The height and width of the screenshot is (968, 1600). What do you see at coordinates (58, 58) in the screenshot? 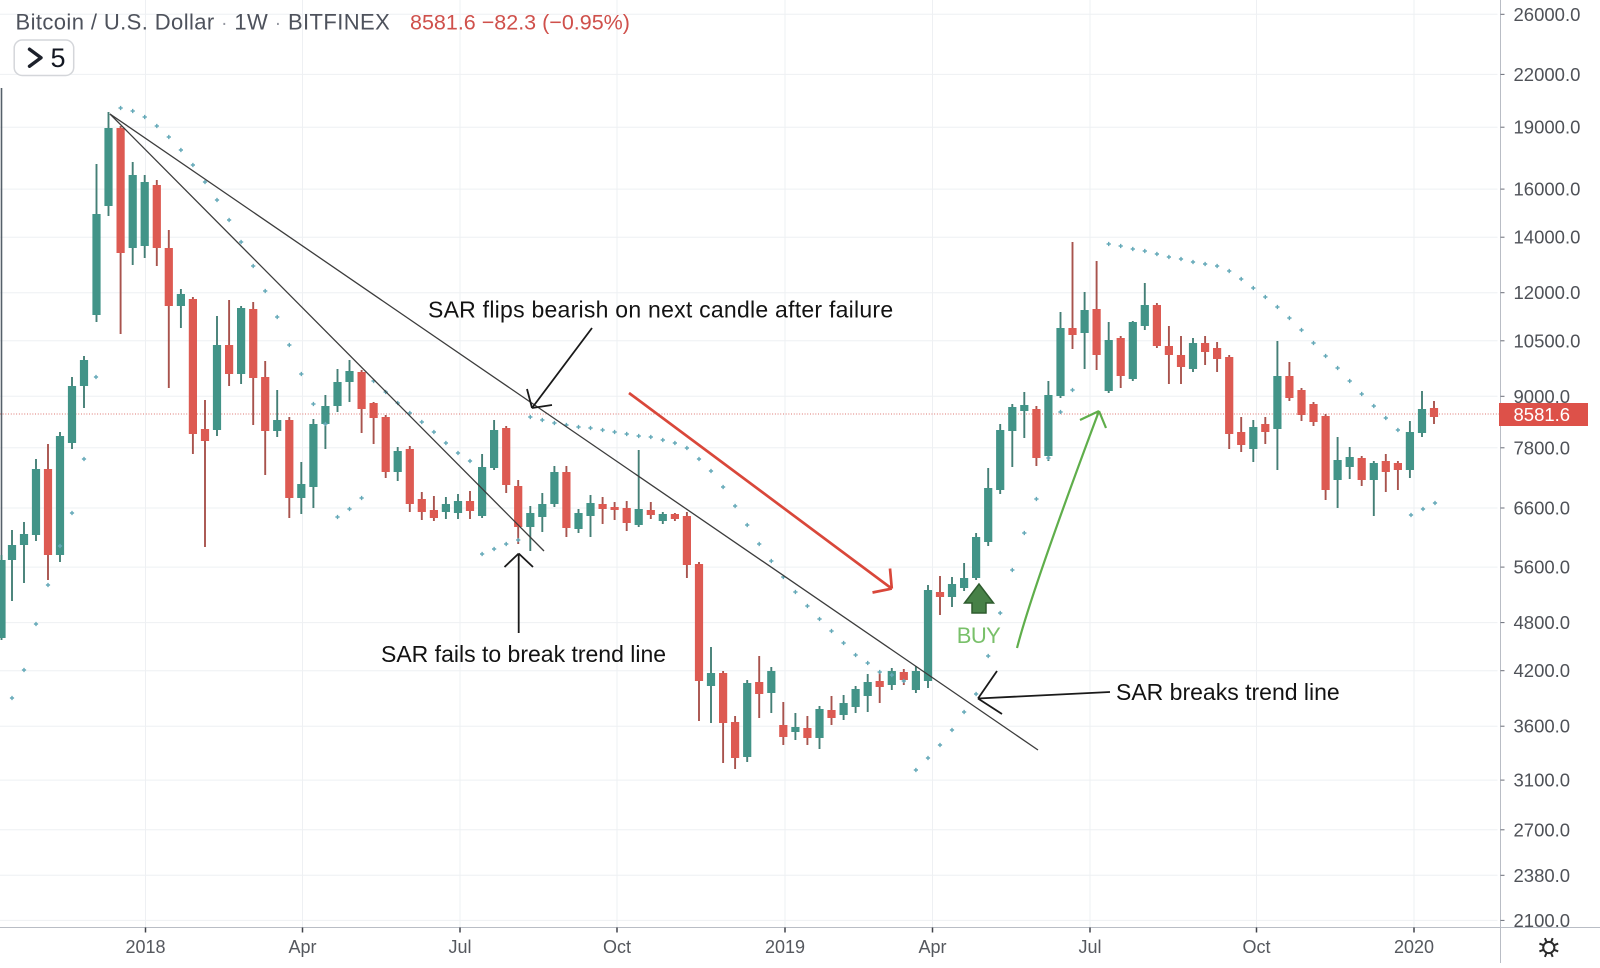
I see `svg-text: 5` at bounding box center [58, 58].